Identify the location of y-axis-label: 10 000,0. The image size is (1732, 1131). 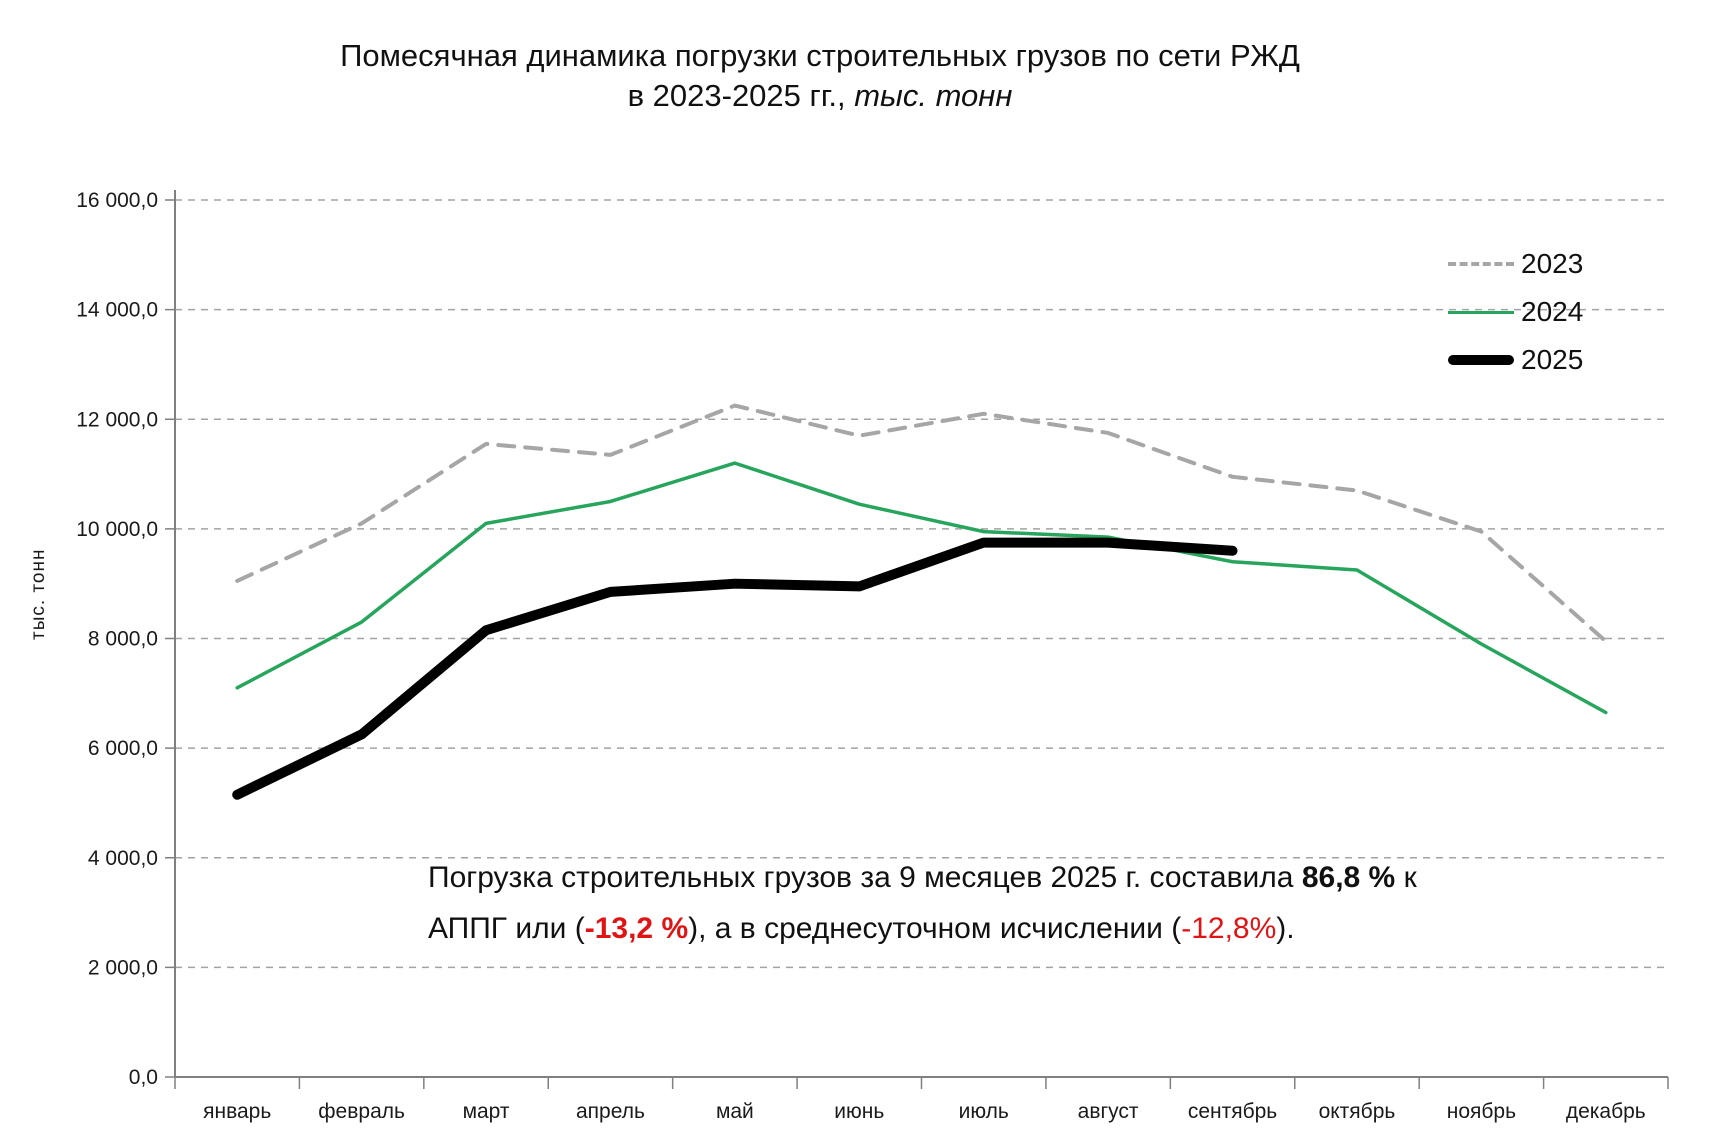
(117, 529).